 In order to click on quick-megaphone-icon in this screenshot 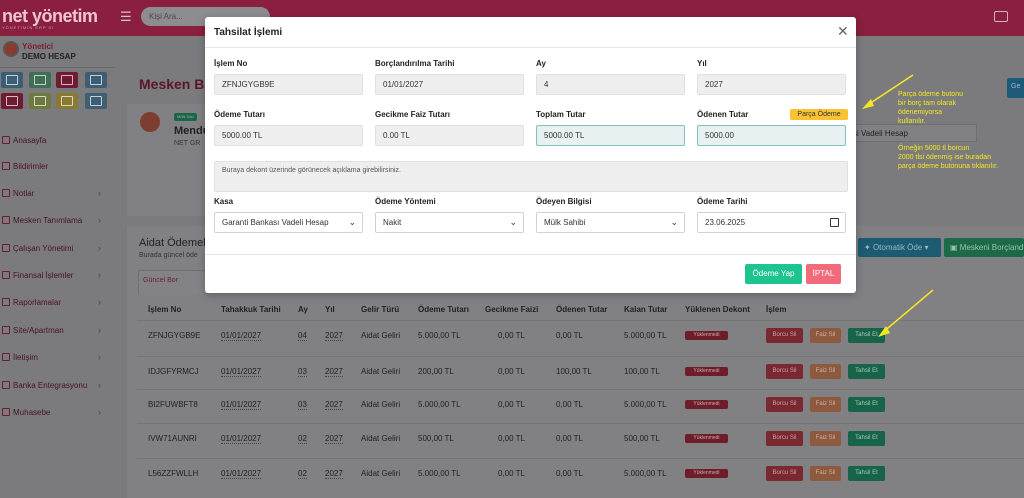, I will do `click(12, 101)`.